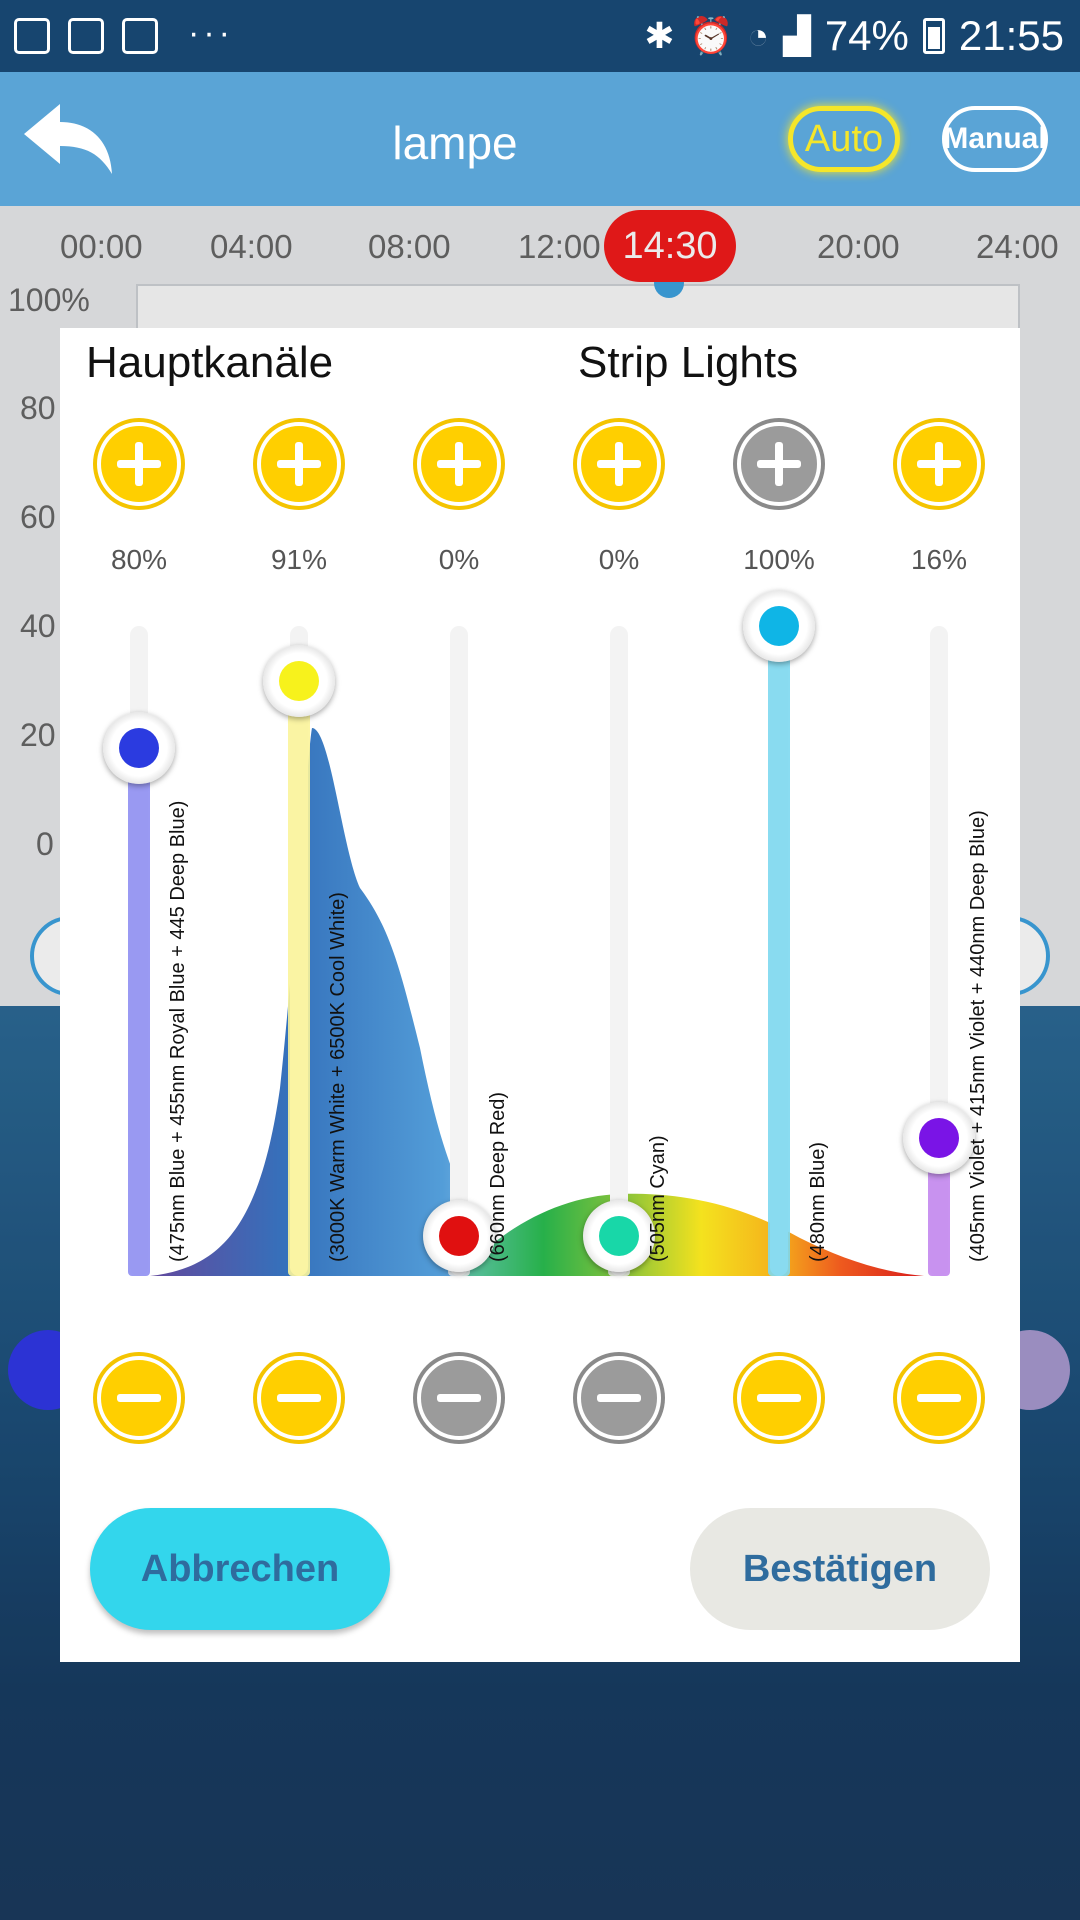  I want to click on overflow-icon: ···, so click(211, 33).